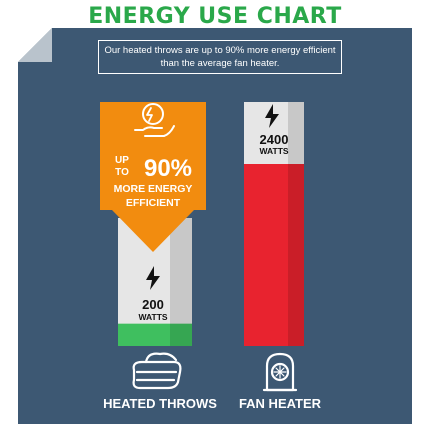 Image resolution: width=430 pixels, height=430 pixels. What do you see at coordinates (35, 45) in the screenshot?
I see `page-fold-corner` at bounding box center [35, 45].